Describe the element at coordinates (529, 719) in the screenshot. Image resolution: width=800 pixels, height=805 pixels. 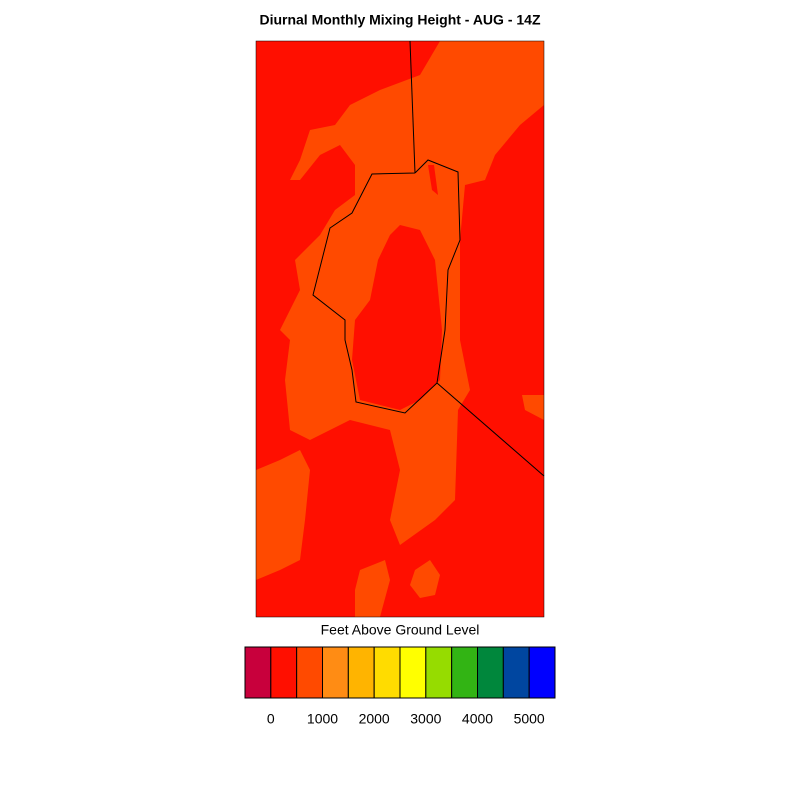
I see `colorbar-tick-label: 5000` at that location.